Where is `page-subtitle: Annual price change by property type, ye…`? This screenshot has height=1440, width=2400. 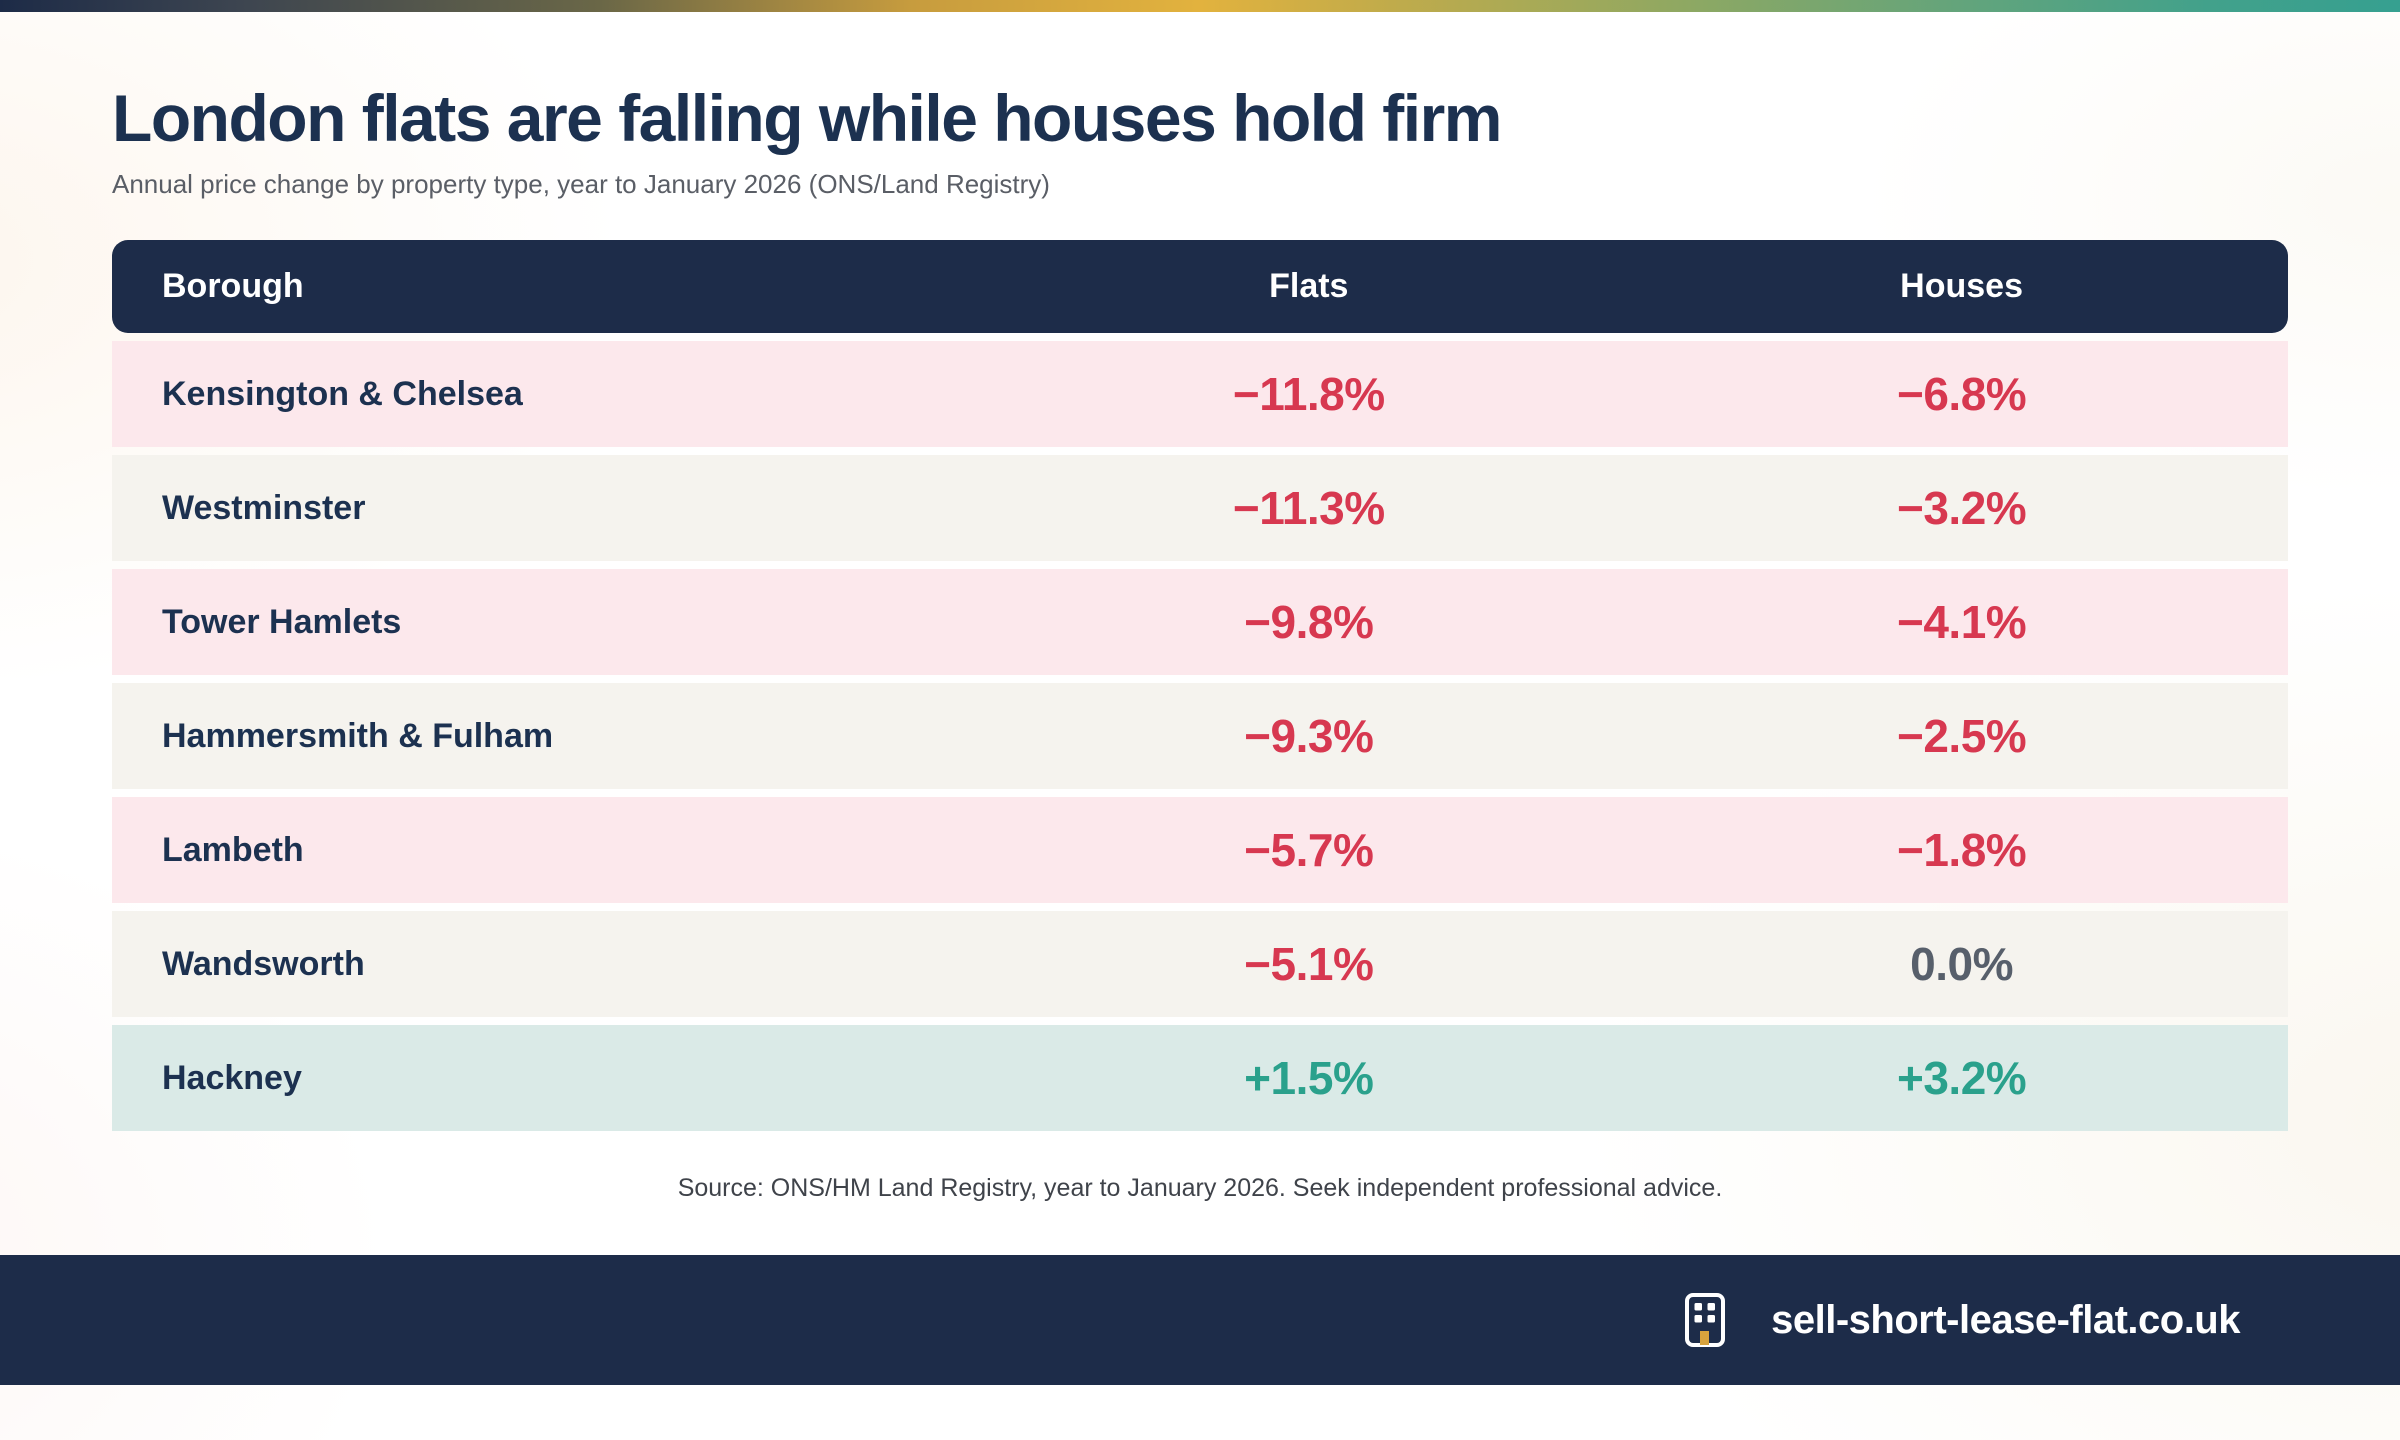 page-subtitle: Annual price change by property type, ye… is located at coordinates (581, 184).